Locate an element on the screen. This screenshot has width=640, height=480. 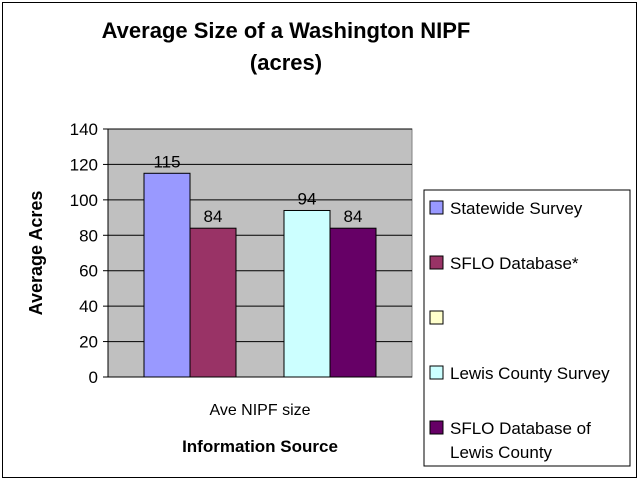
y-tick-label: 140 is located at coordinates (84, 129).